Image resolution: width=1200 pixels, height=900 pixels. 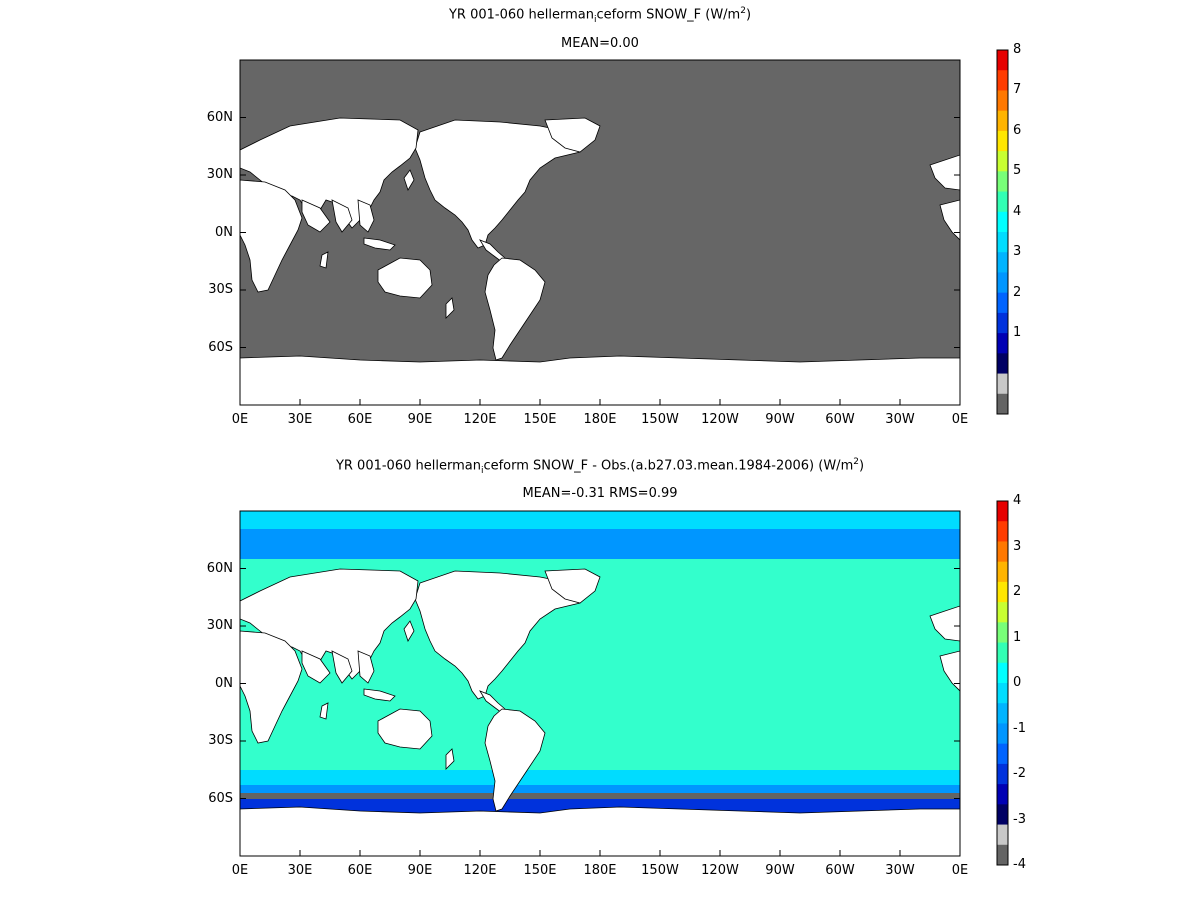 I want to click on panel2-colorbar, so click(x=1002, y=683).